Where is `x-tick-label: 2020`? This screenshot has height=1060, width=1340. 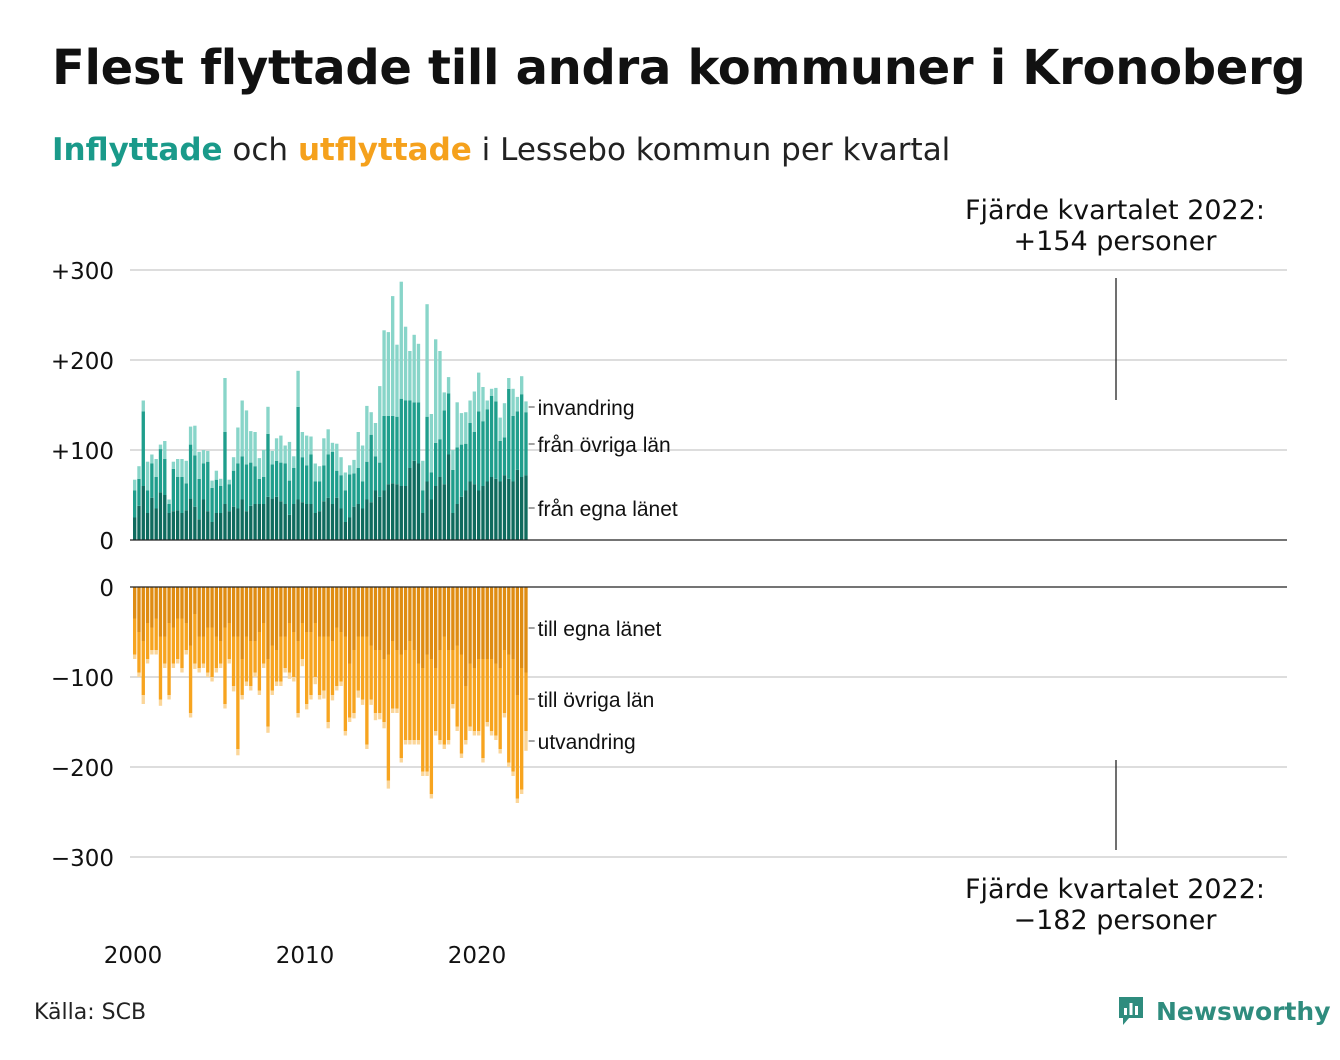 x-tick-label: 2020 is located at coordinates (477, 956).